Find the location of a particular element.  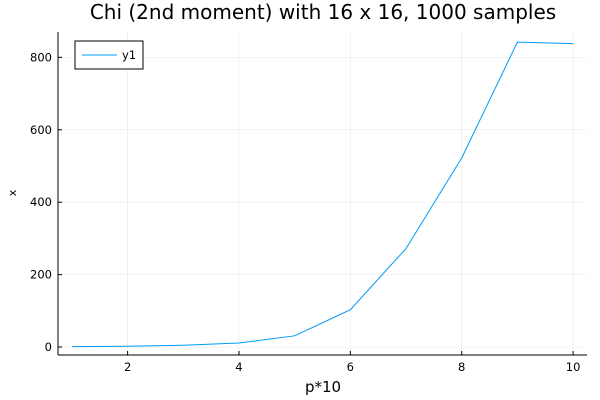

x-tick-label: 10 is located at coordinates (573, 367).